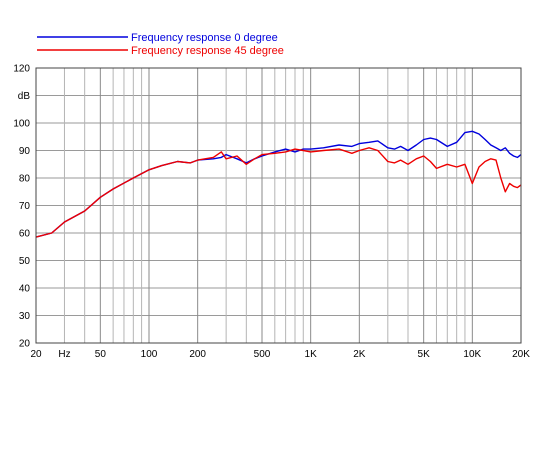  What do you see at coordinates (311, 354) in the screenshot?
I see `x-tick-label: 1K` at bounding box center [311, 354].